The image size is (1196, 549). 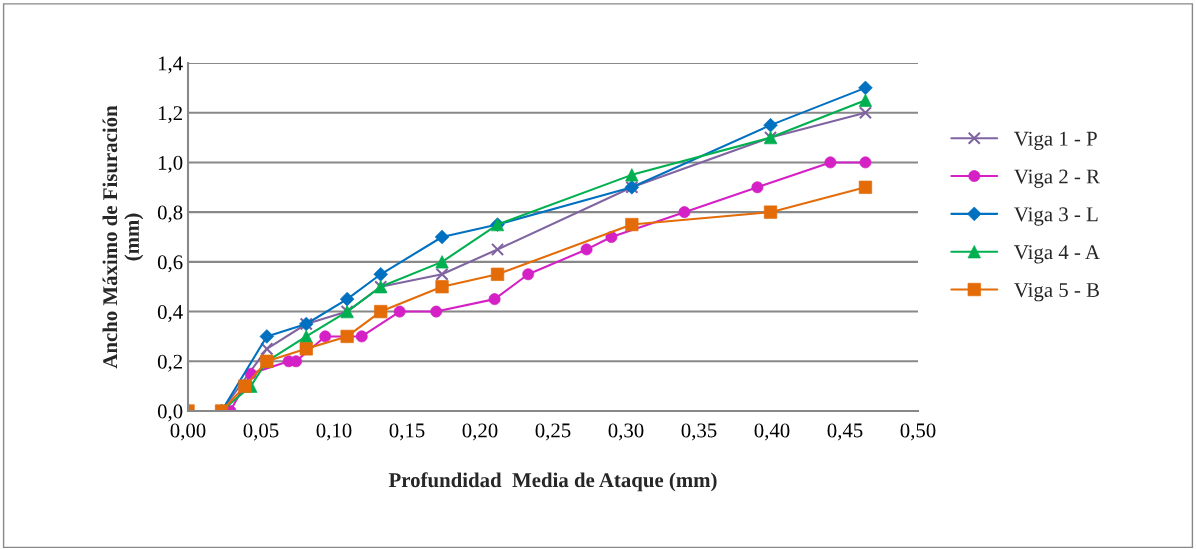 What do you see at coordinates (170, 115) in the screenshot?
I see `y-tick-label: 1,2` at bounding box center [170, 115].